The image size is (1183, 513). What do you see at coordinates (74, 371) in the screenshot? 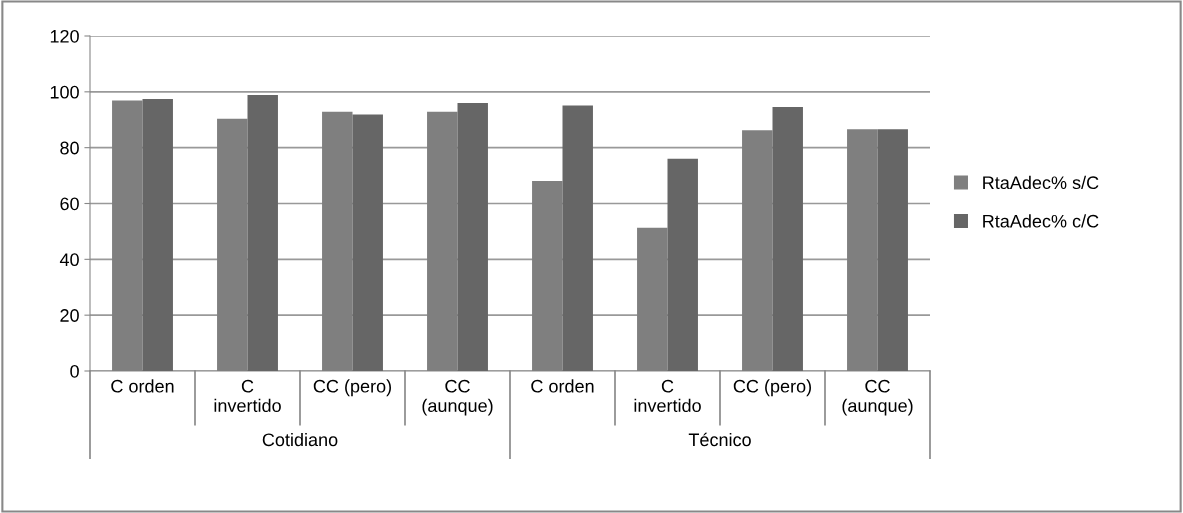
I see `y-tick-label: 0` at bounding box center [74, 371].